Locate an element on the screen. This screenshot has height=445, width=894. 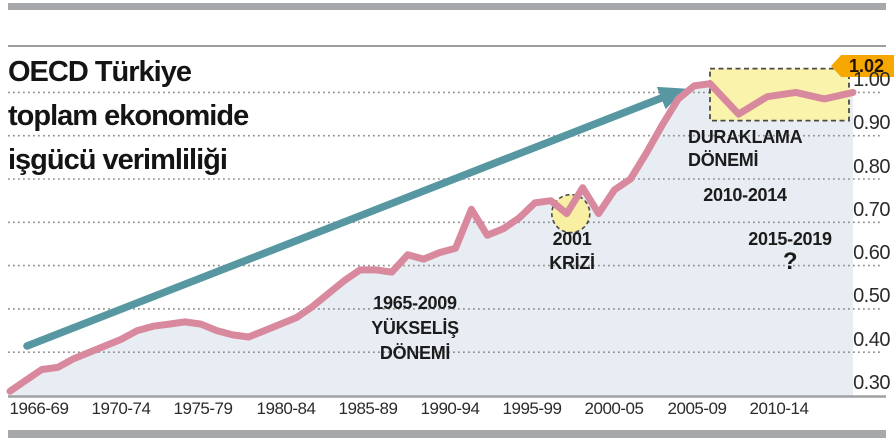
chart-title-line: toplam ekonomide is located at coordinates (128, 116).